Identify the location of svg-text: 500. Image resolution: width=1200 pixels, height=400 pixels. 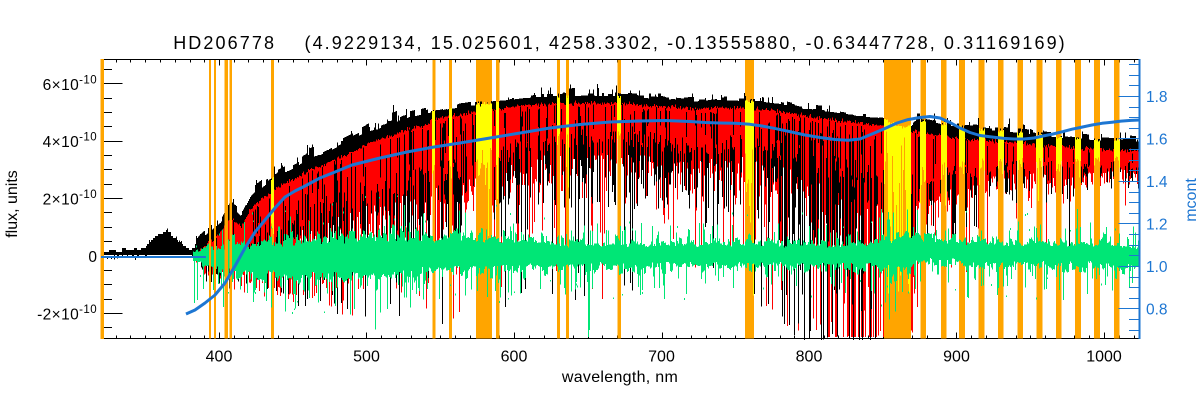
(366, 357).